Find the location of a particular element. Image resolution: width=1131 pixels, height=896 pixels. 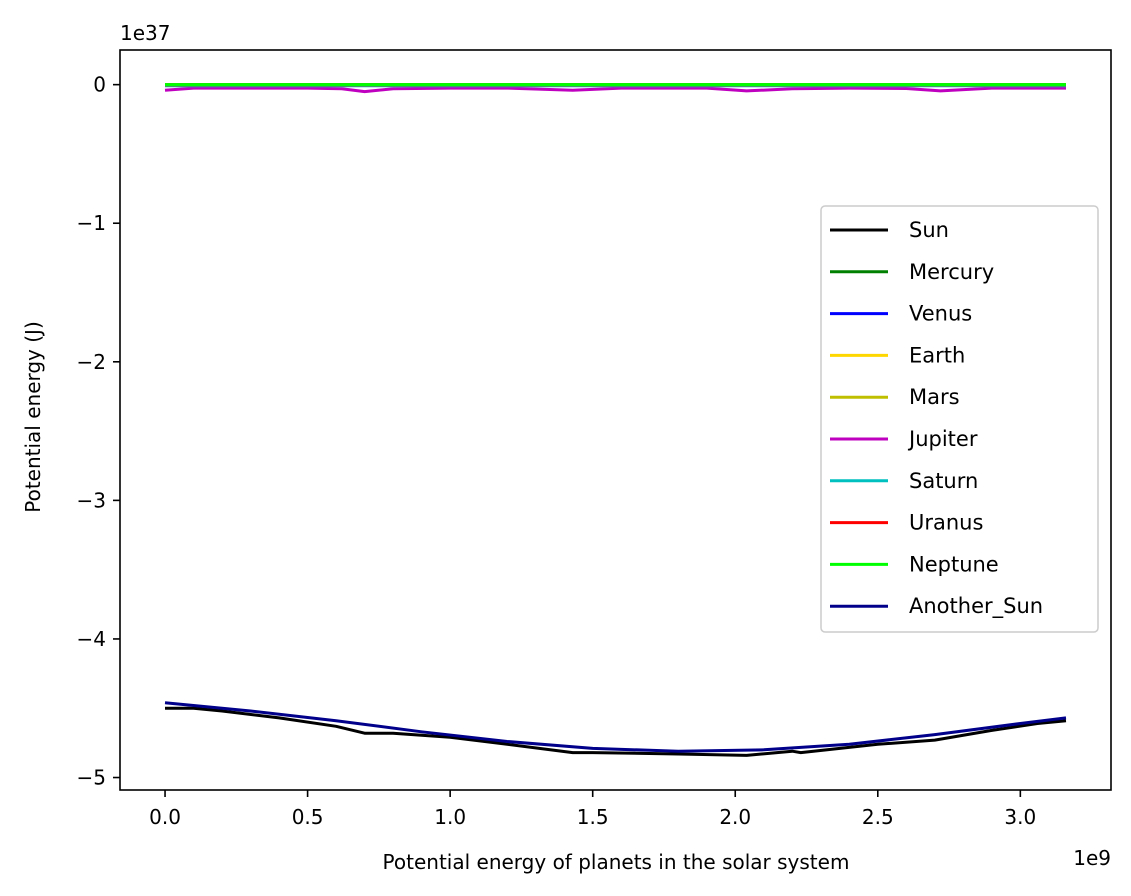

y-offset-label: 1e37 is located at coordinates (145, 33).